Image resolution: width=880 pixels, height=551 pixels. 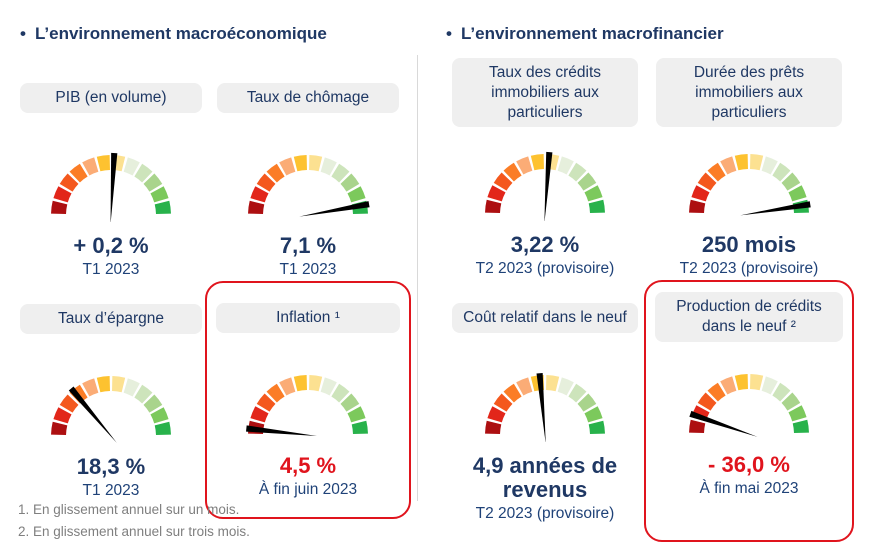 I want to click on indicator-card-0-1: Taux de chômage 7,1 % T1 2023, so click(x=308, y=173).